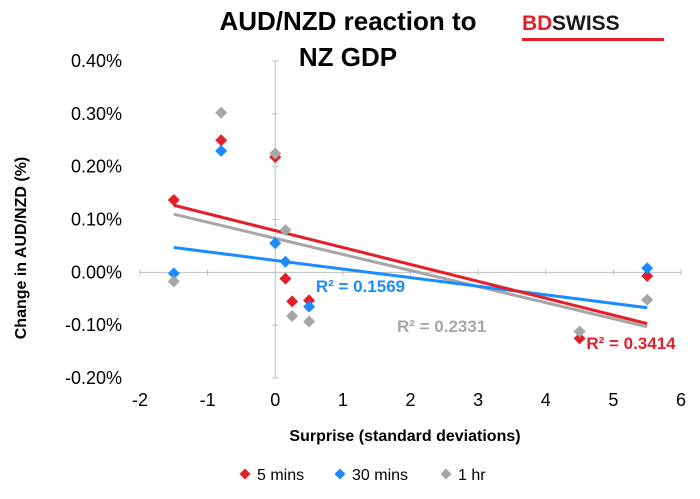 This screenshot has height=499, width=700. What do you see at coordinates (631, 343) in the screenshot?
I see `r-squared-label-5-mins: R² = 0.3414` at bounding box center [631, 343].